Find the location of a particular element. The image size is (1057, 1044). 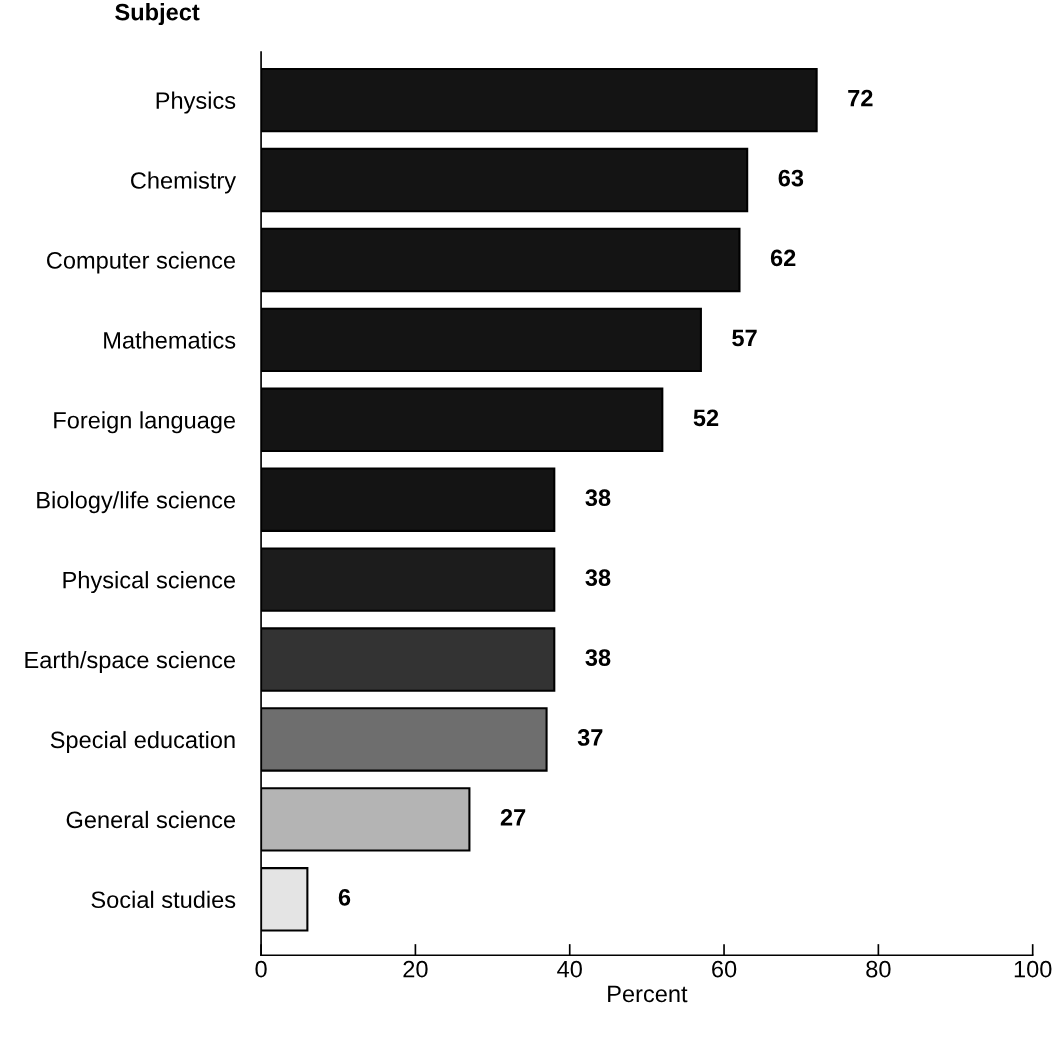

data-label: 62 is located at coordinates (783, 258).